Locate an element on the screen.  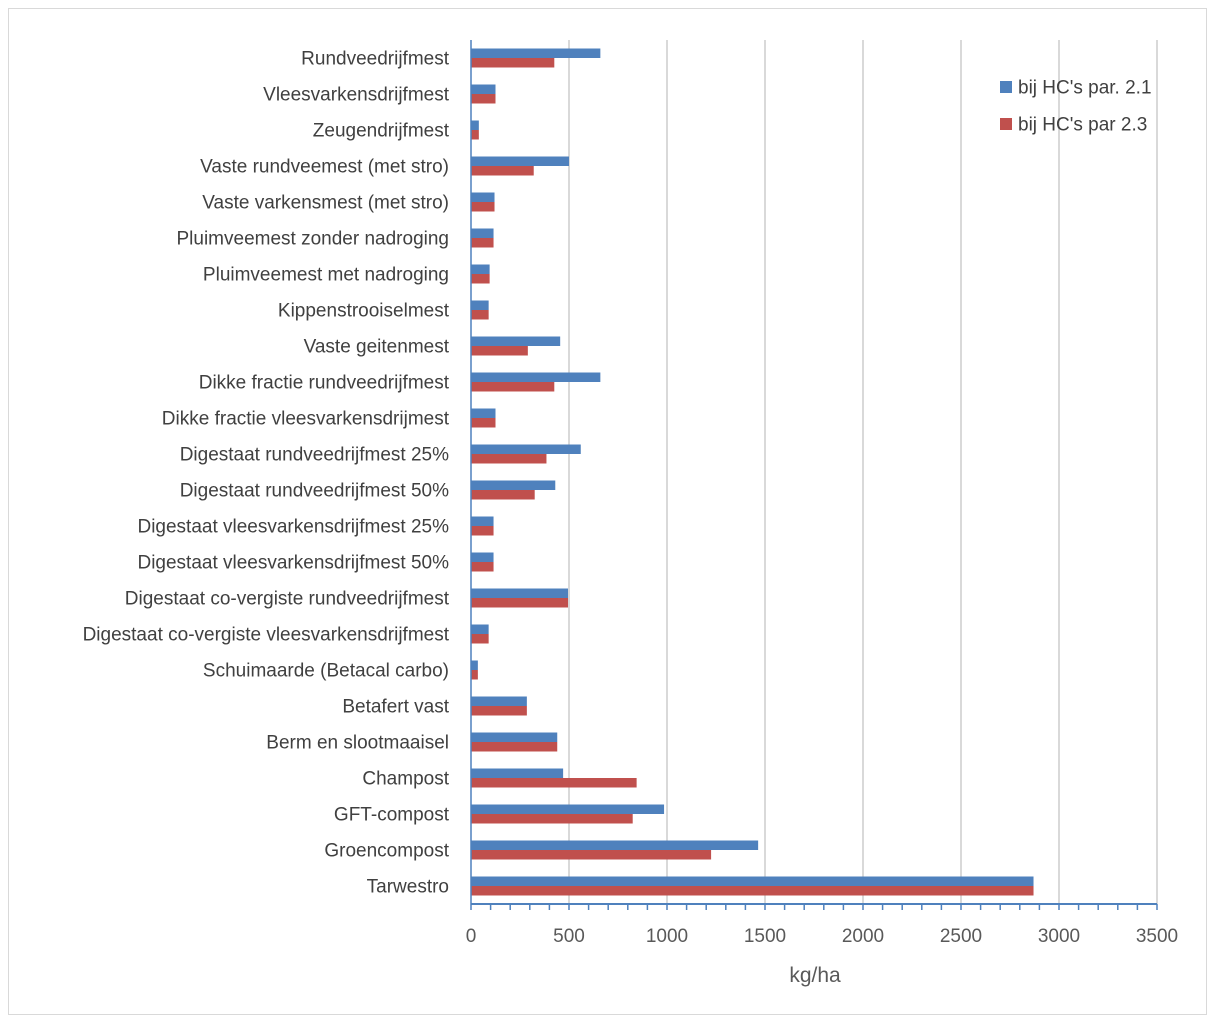
legend: bij HC's par. 2.1 bij HC's par 2.3 is located at coordinates (1076, 107).